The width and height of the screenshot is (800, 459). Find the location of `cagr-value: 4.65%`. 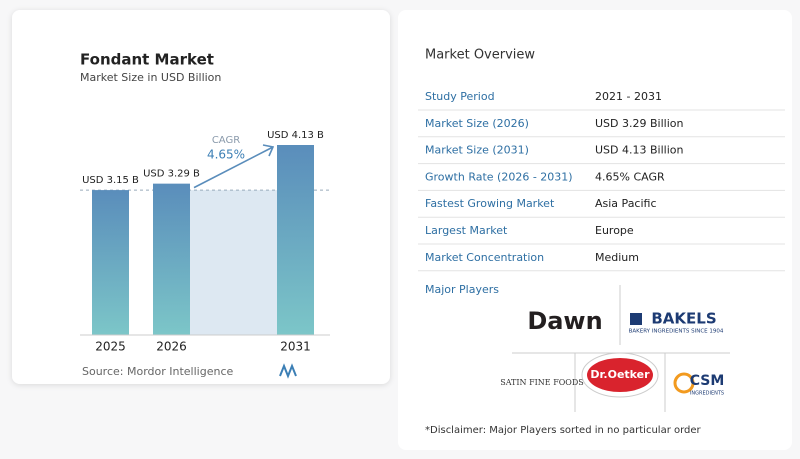

cagr-value: 4.65% is located at coordinates (226, 155).